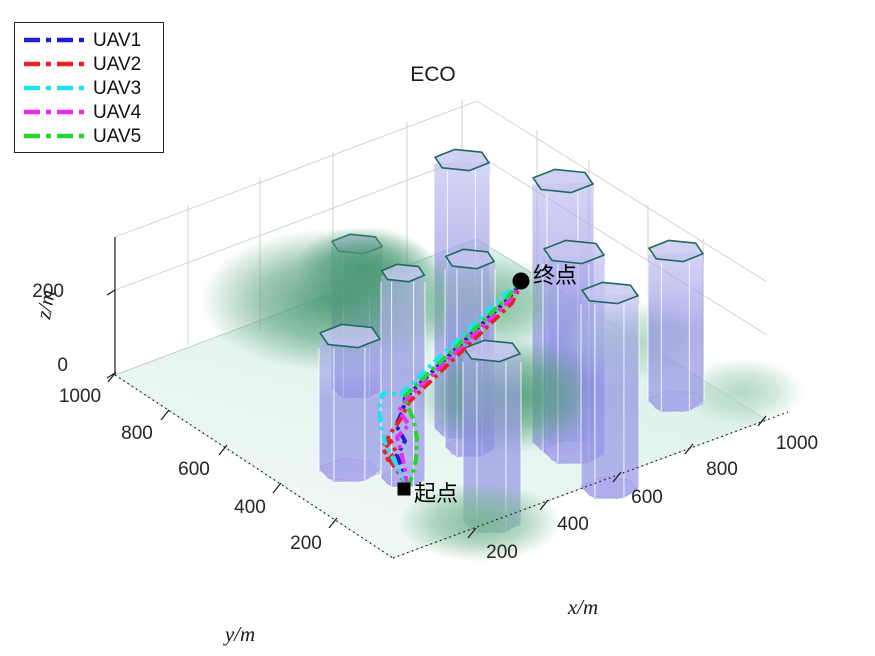 Image resolution: width=875 pixels, height=656 pixels. I want to click on legend-label: UAV2, so click(117, 64).